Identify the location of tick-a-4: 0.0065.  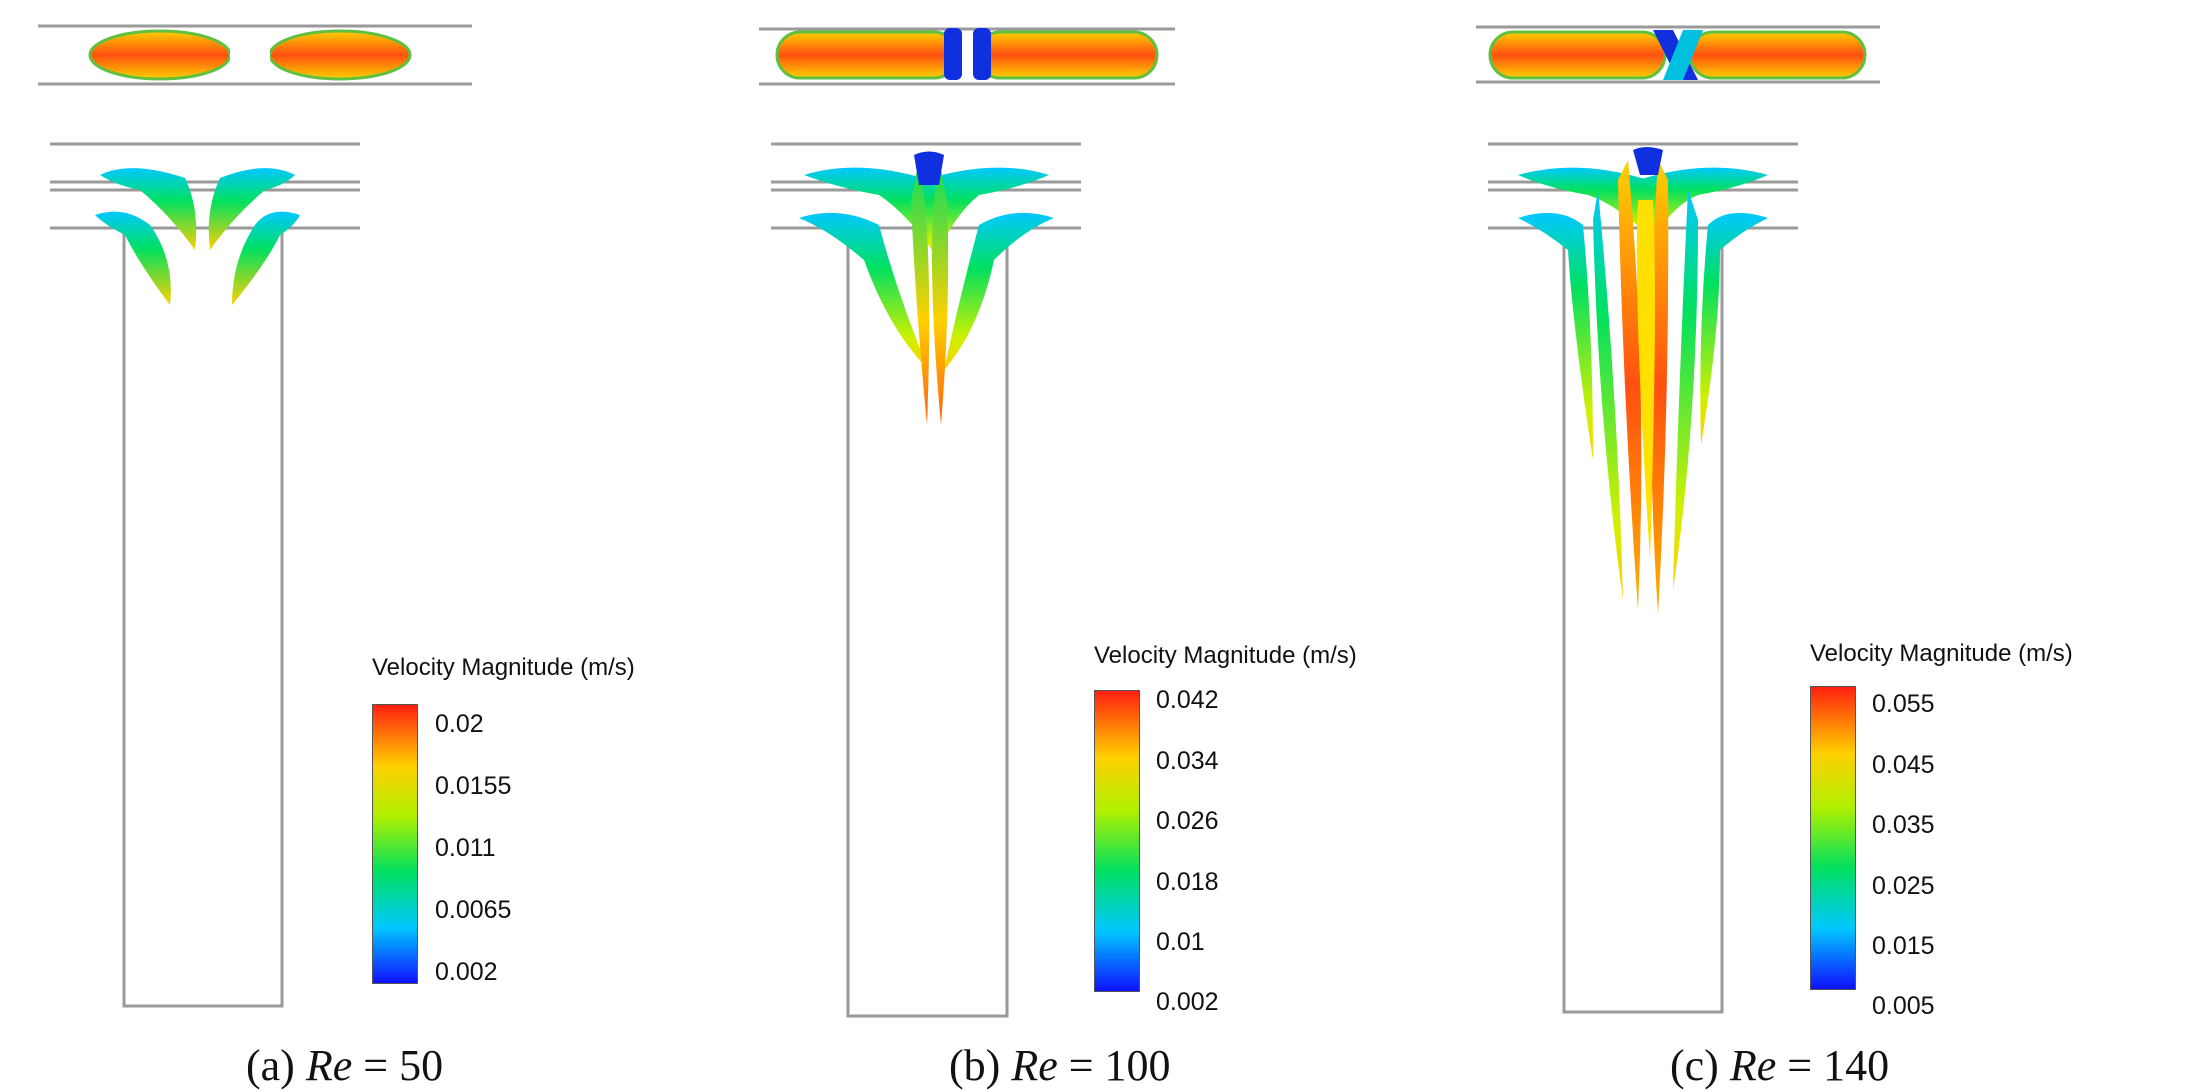
(473, 910).